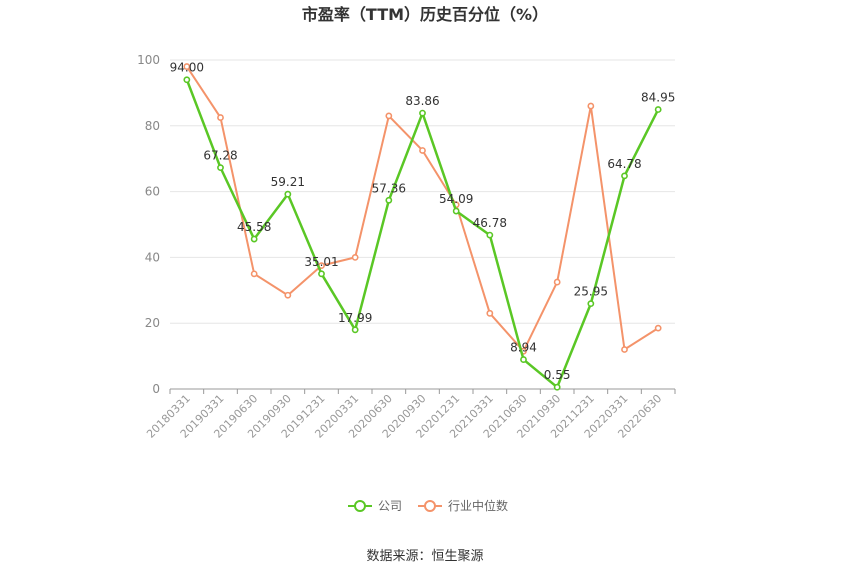  Describe the element at coordinates (624, 164) in the screenshot. I see `data-label: 64.78` at that location.